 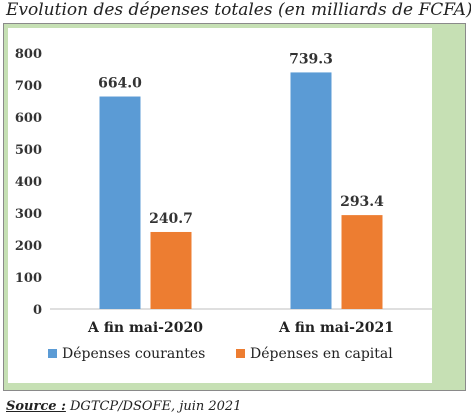 I want to click on y-tick-label: 200, so click(x=28, y=246).